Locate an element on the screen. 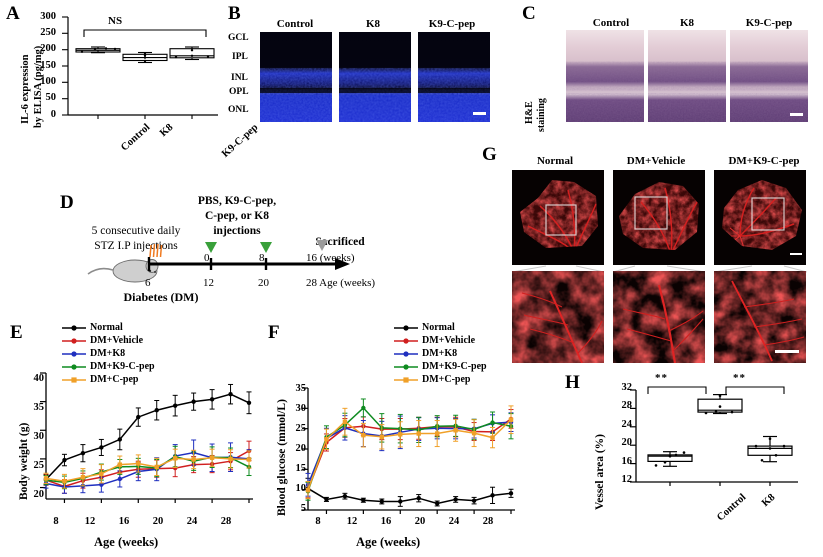  panel-f-xtick-4: 24 is located at coordinates (454, 521).